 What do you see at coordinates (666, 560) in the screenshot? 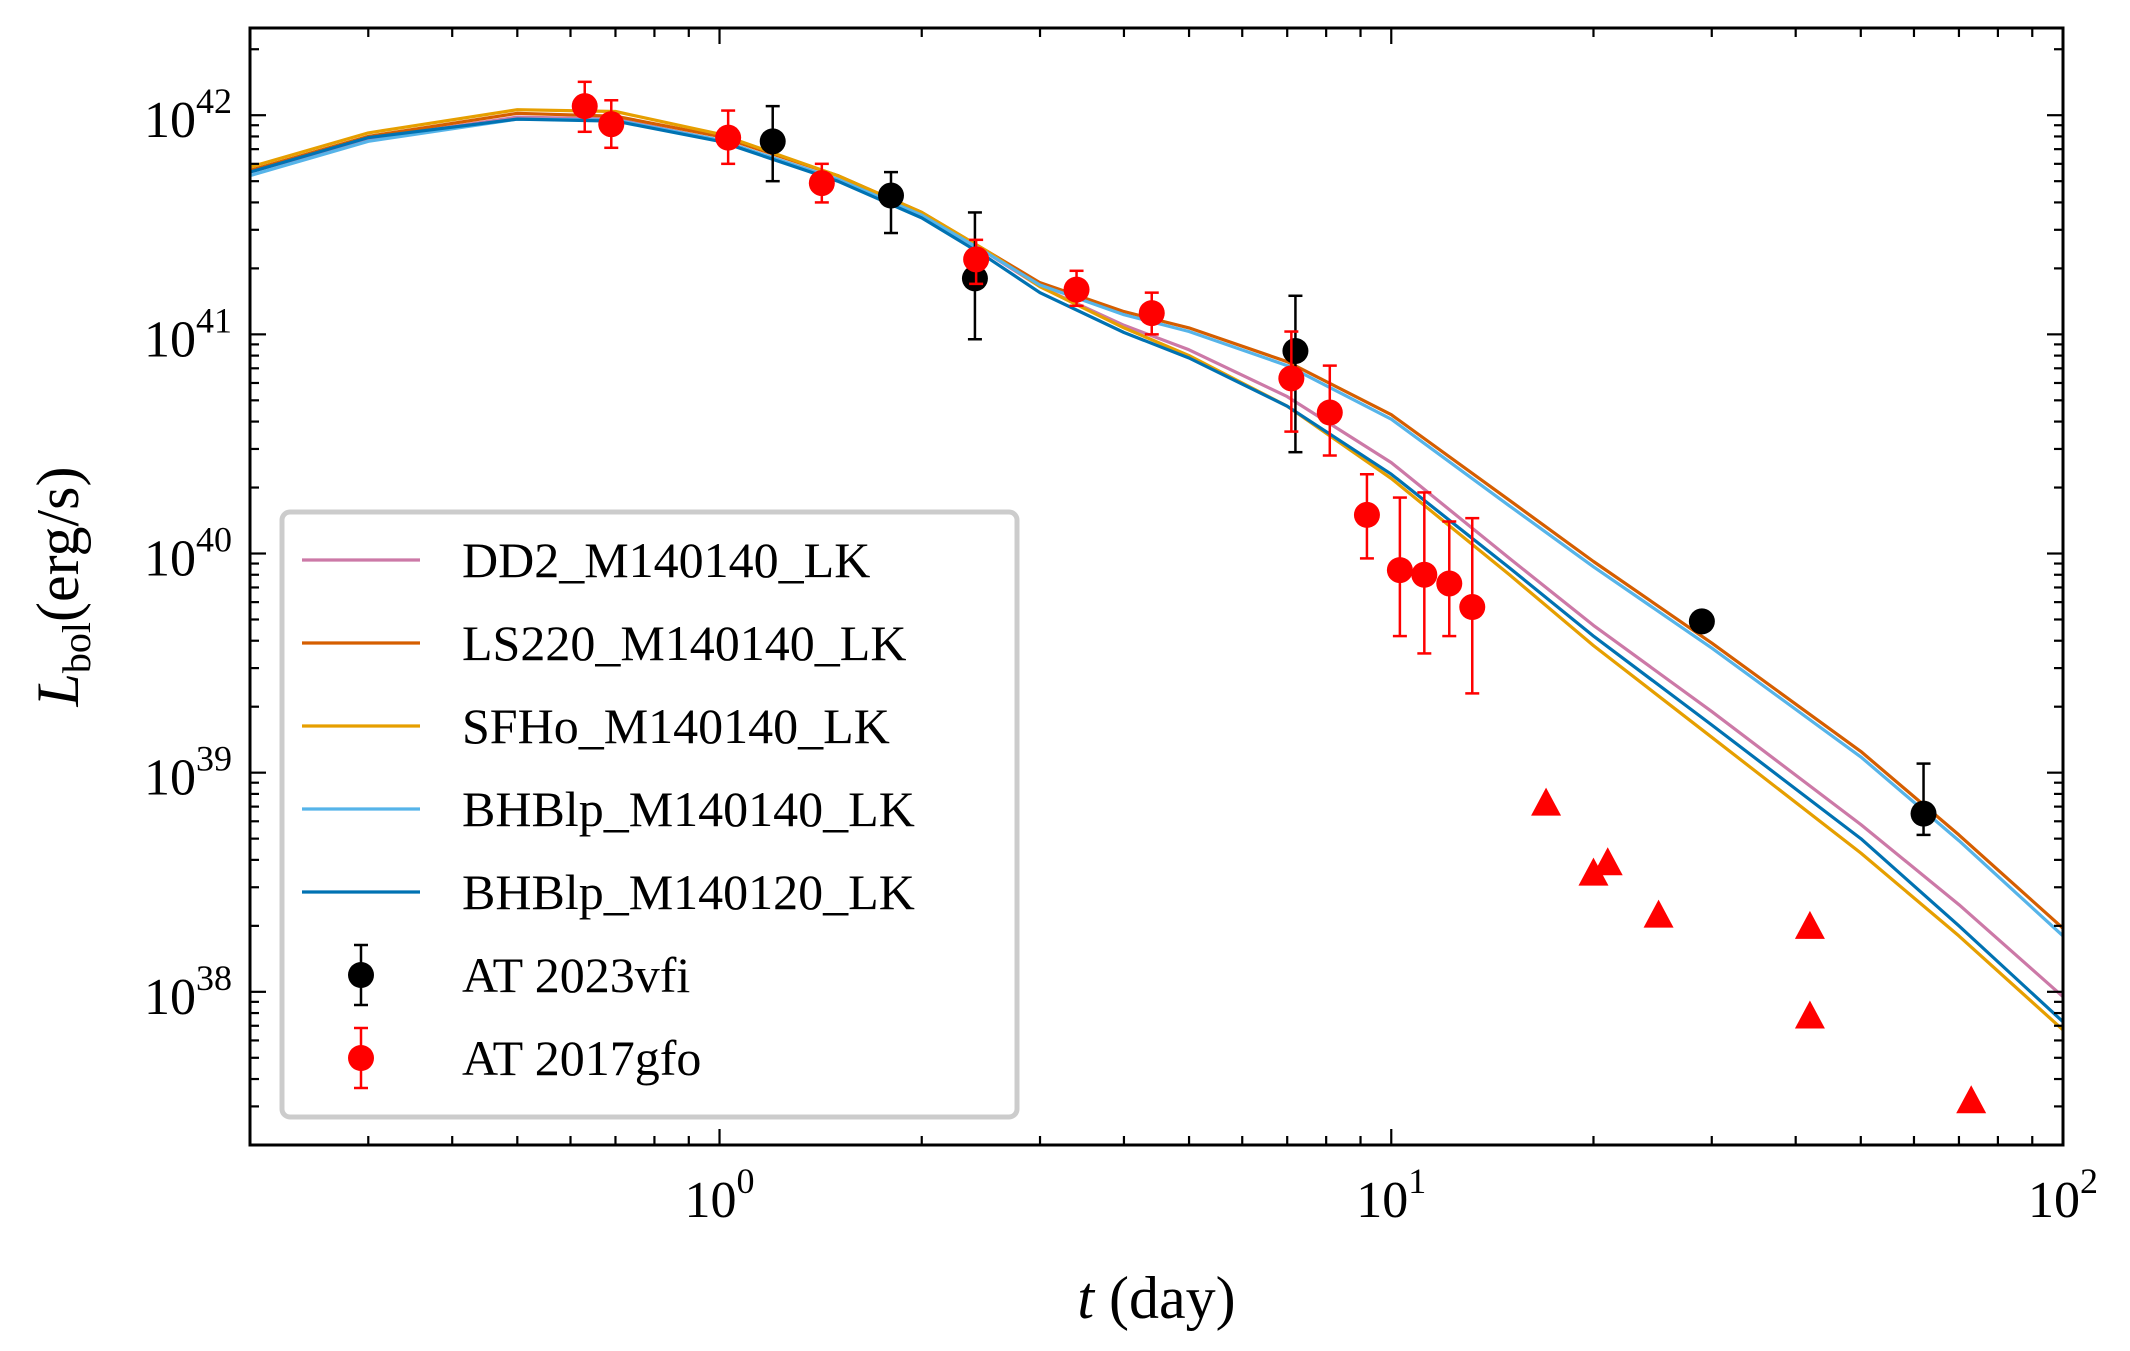
I see `legend-label: DD2_M140140_LK` at bounding box center [666, 560].